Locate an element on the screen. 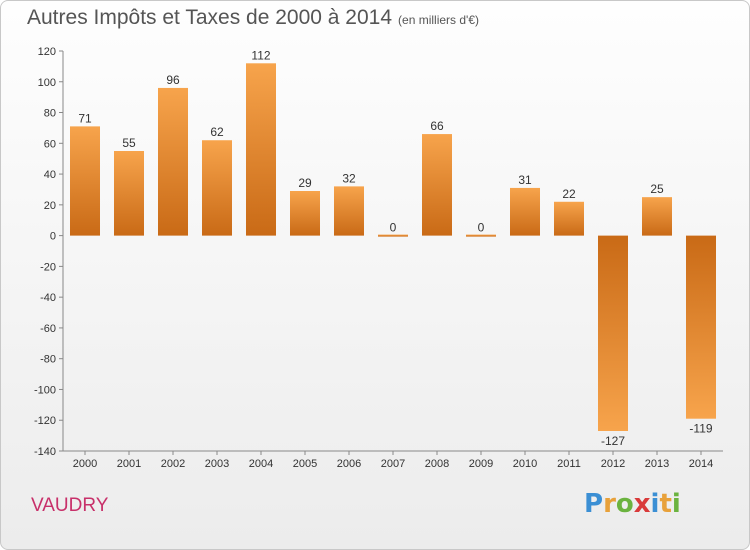 Image resolution: width=750 pixels, height=550 pixels. data-label: 55 is located at coordinates (129, 143).